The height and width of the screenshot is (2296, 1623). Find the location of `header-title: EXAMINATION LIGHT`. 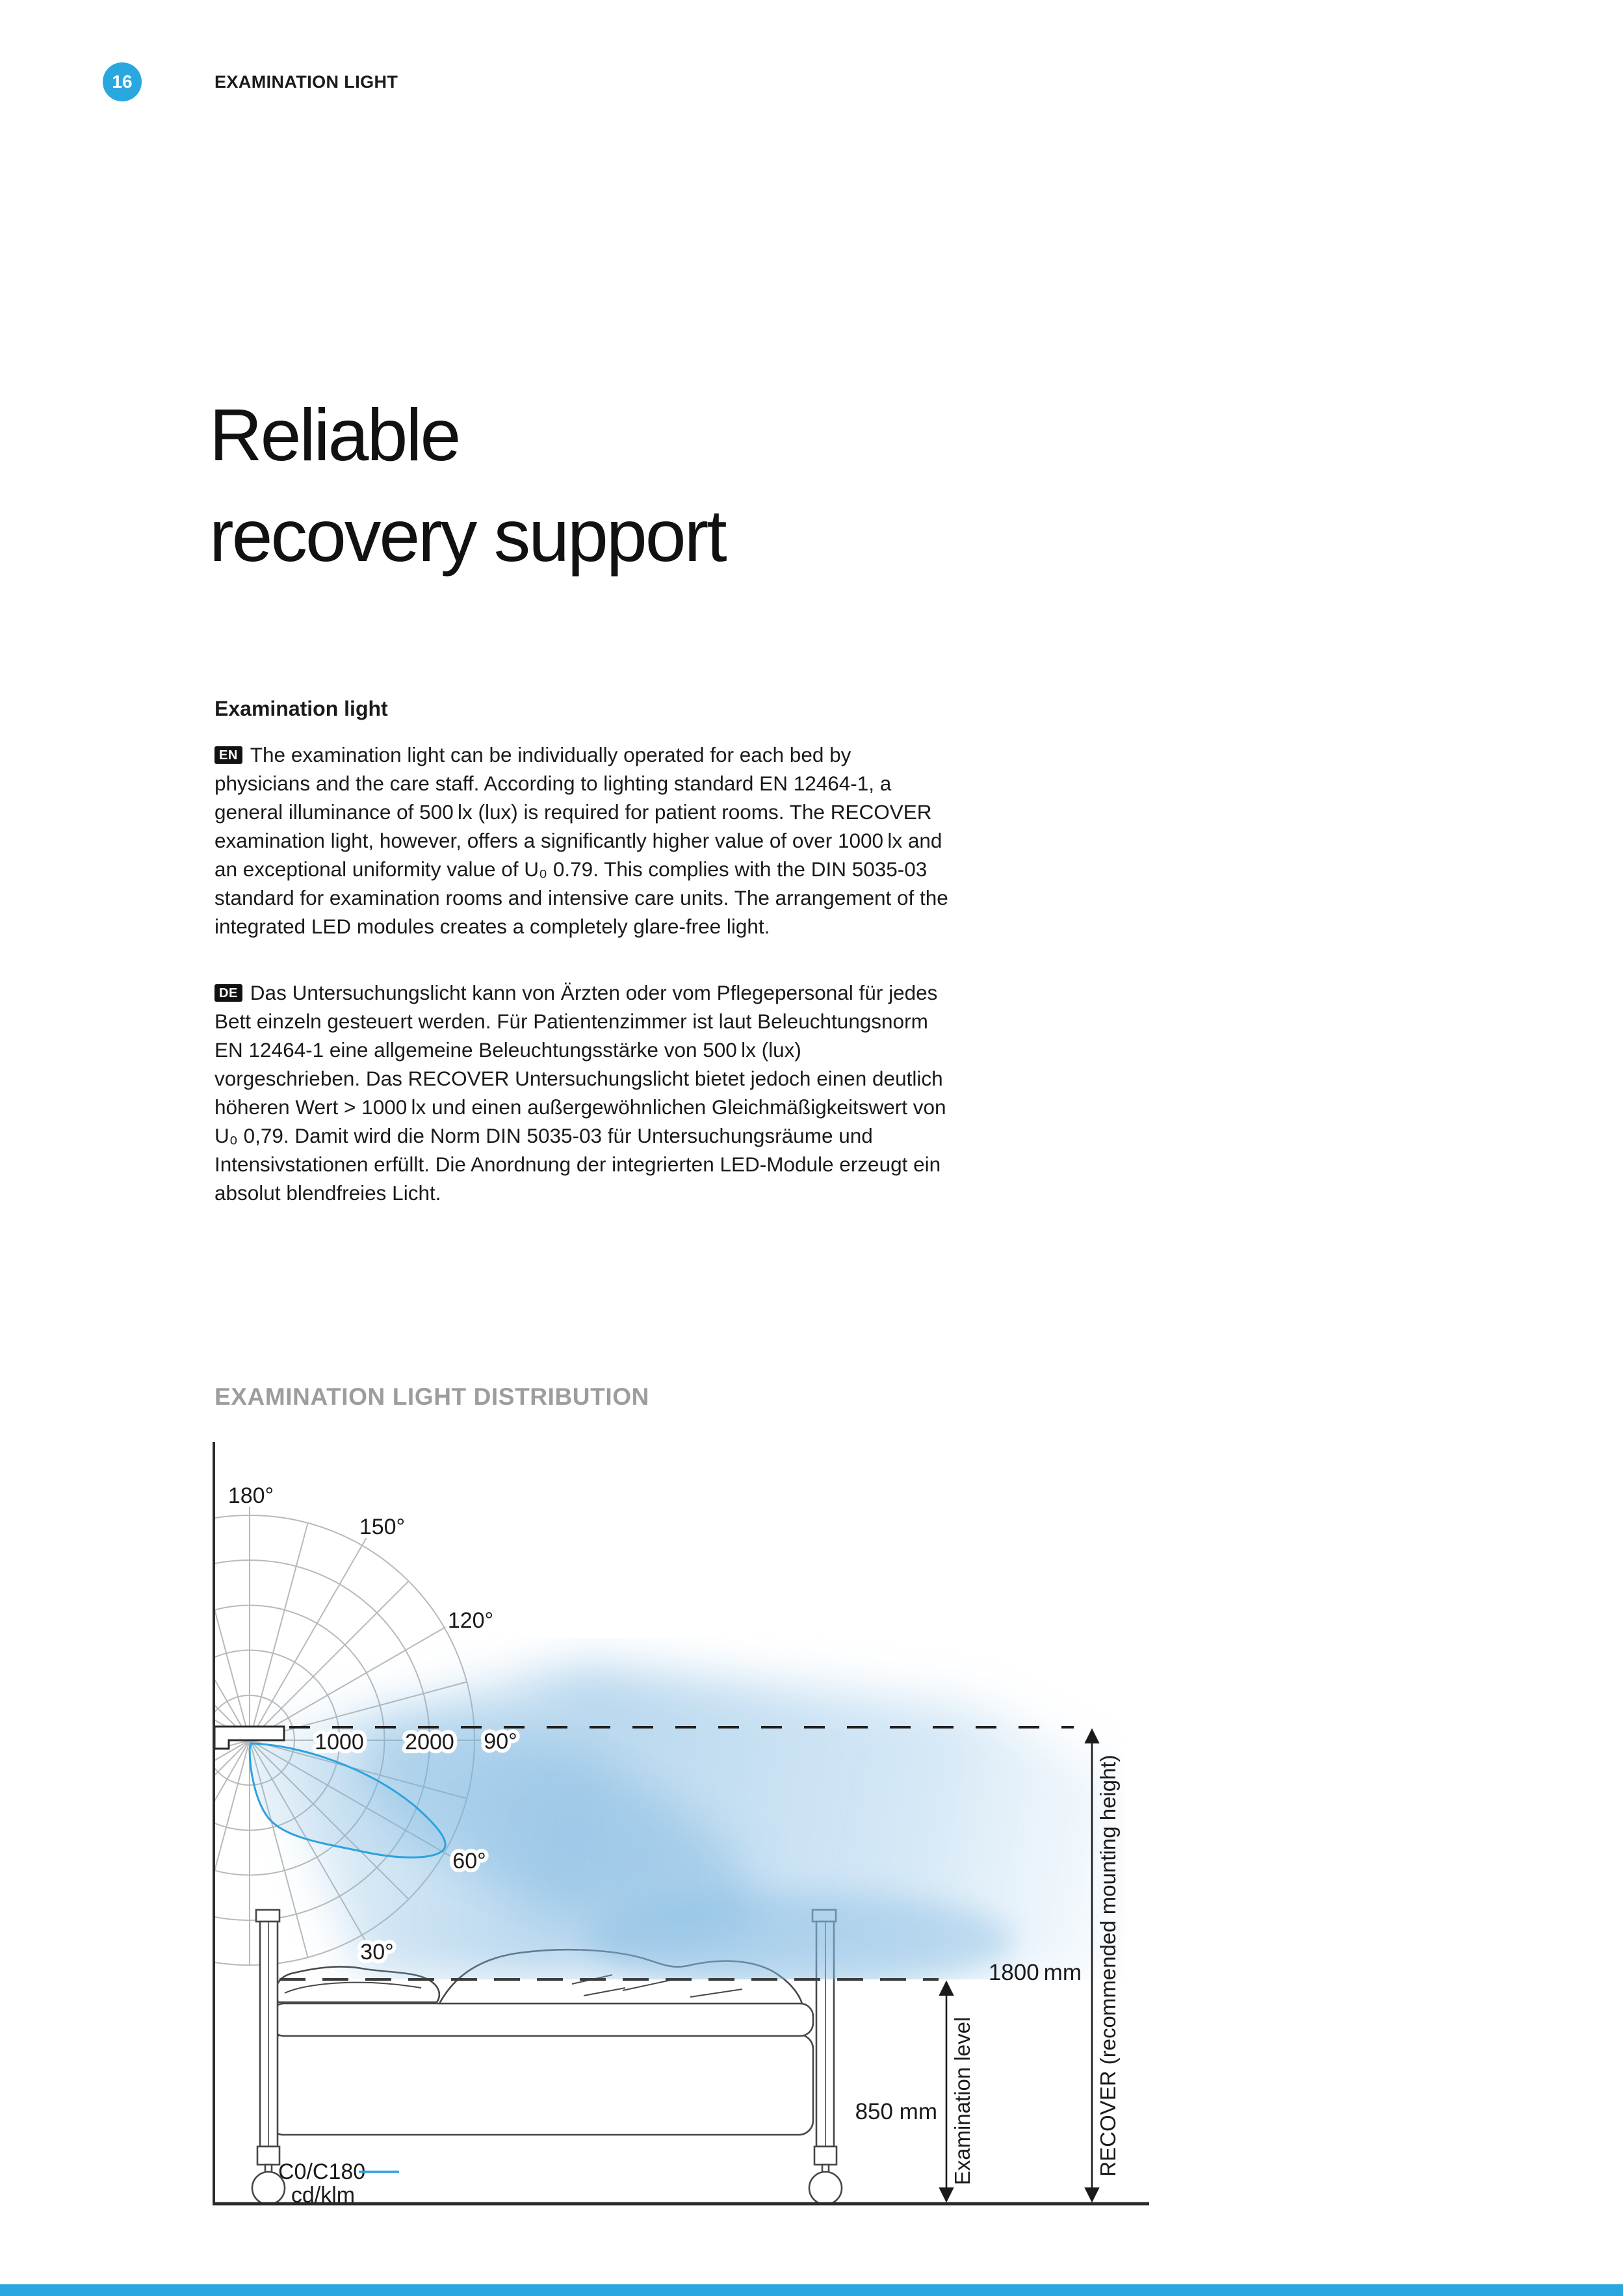

header-title: EXAMINATION LIGHT is located at coordinates (306, 82).